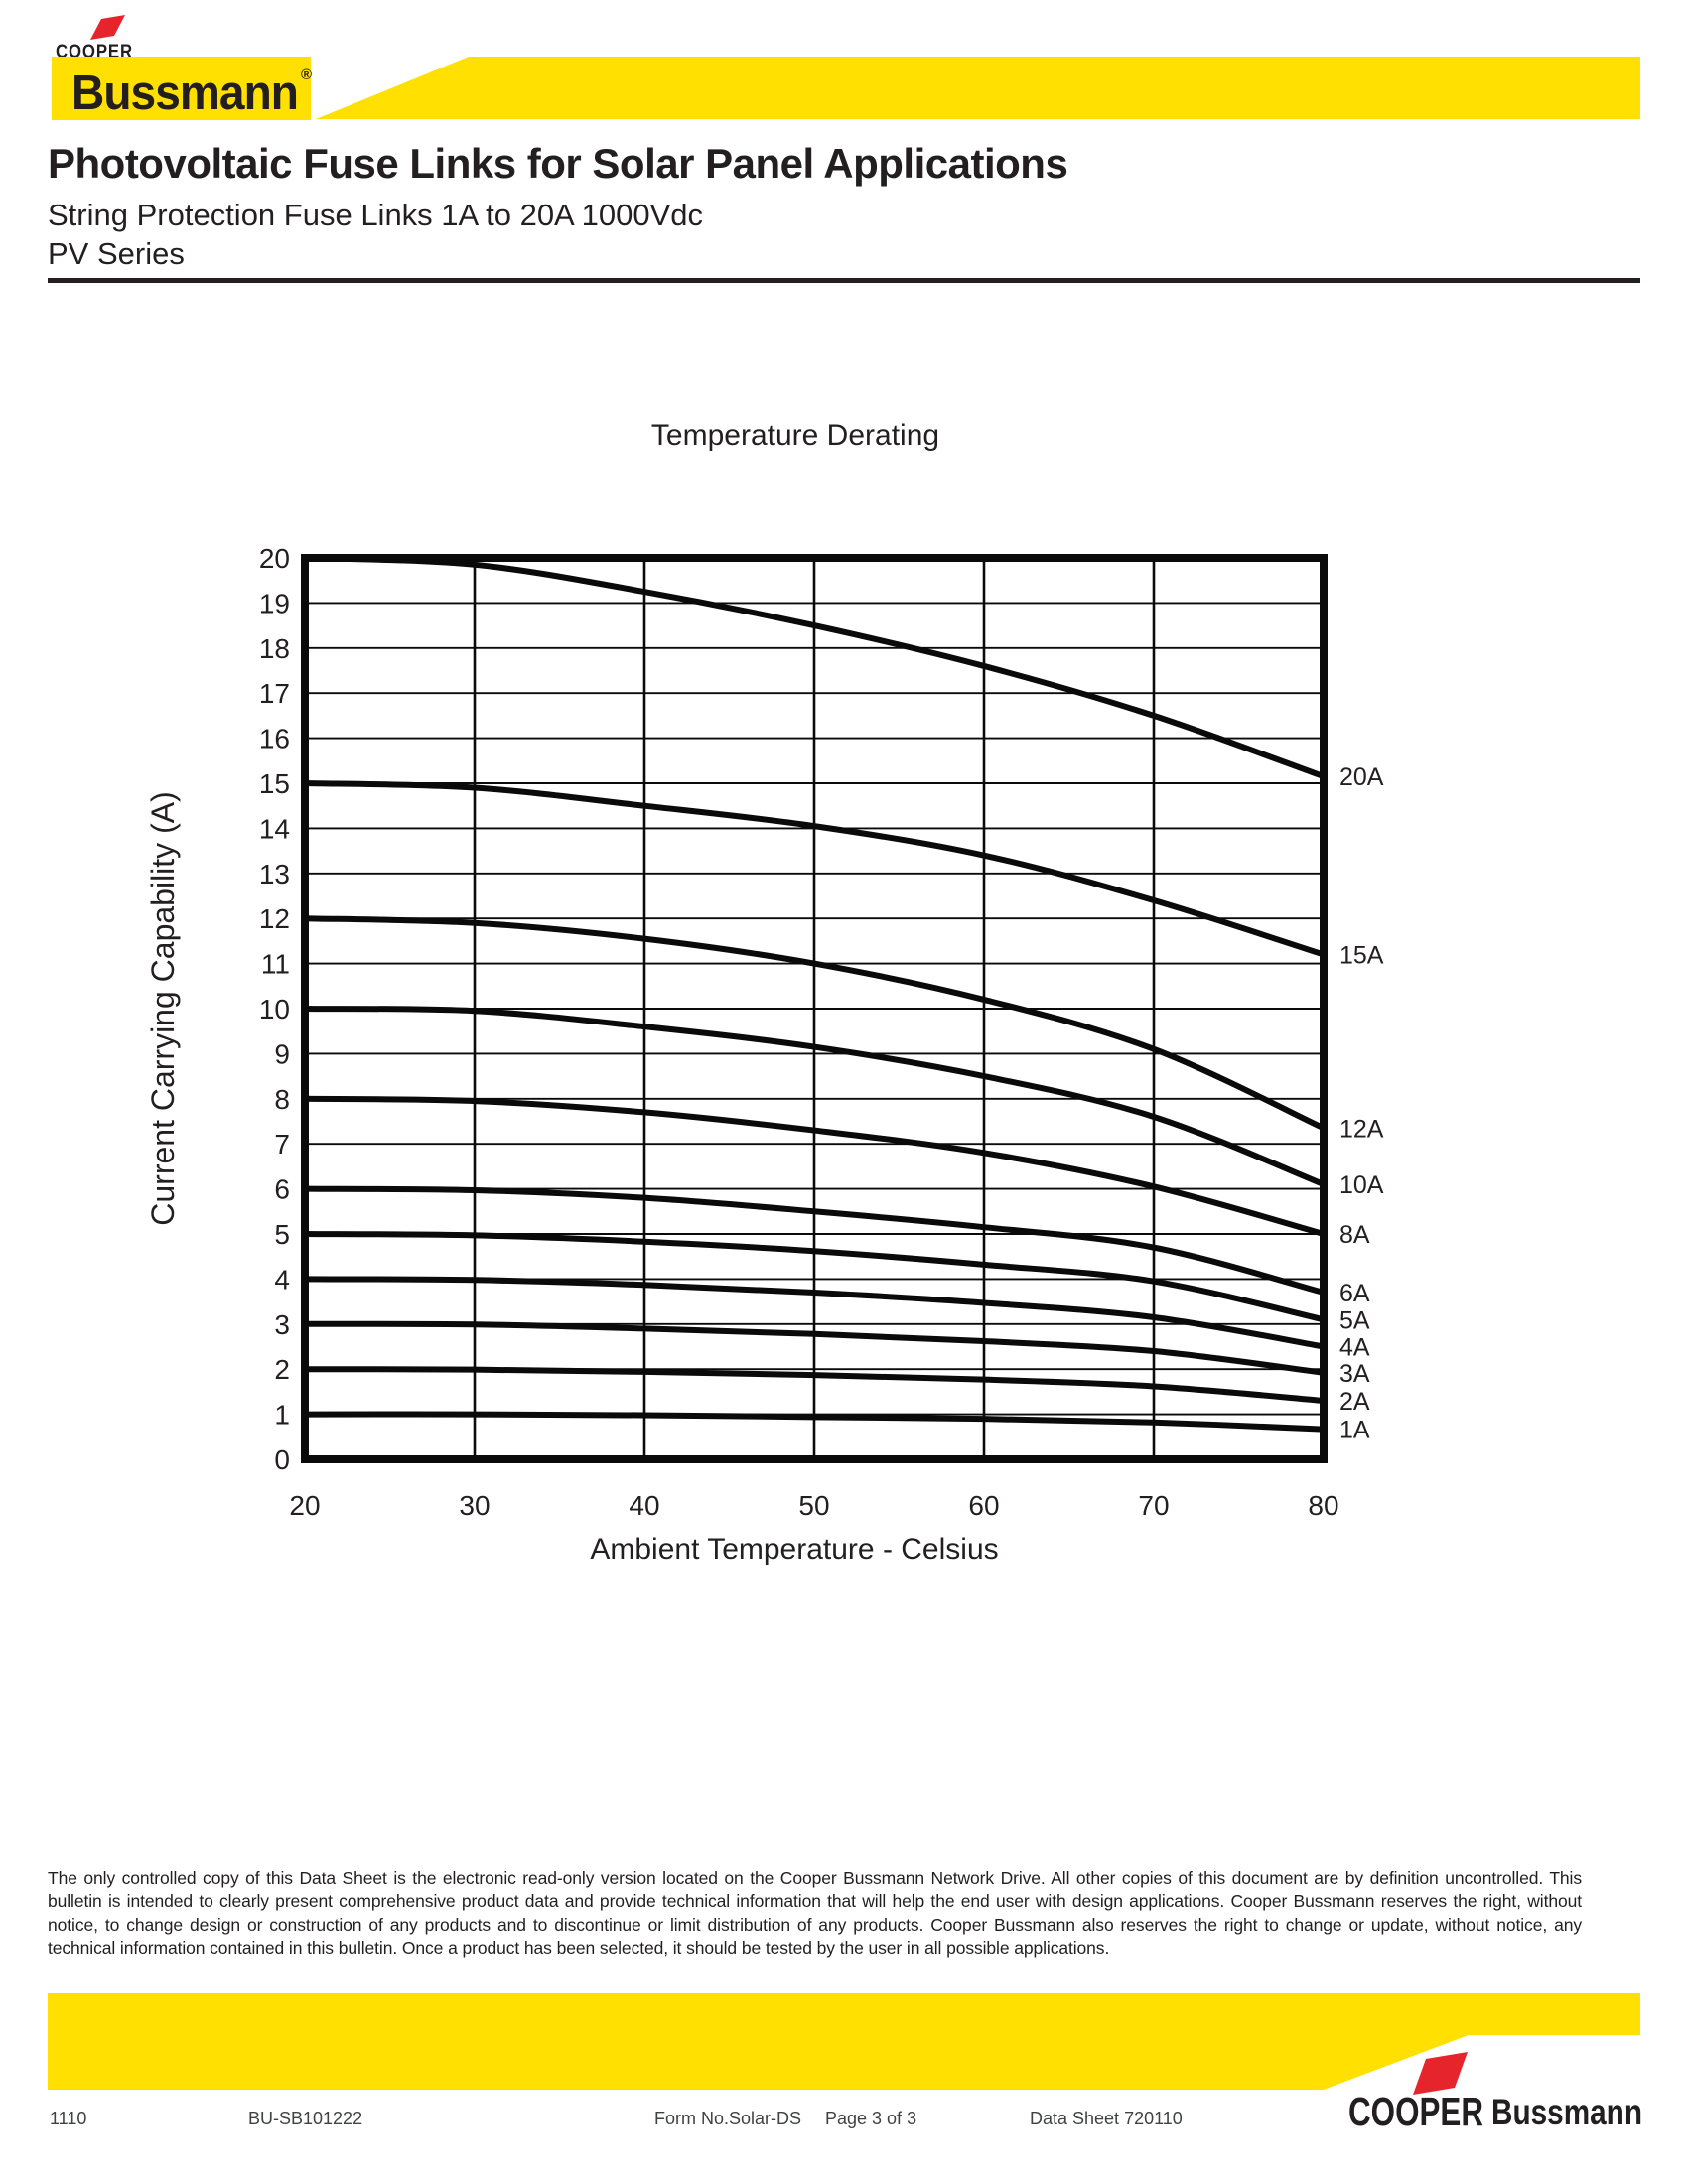  Describe the element at coordinates (1354, 1320) in the screenshot. I see `curve-label-5A: 5A` at that location.